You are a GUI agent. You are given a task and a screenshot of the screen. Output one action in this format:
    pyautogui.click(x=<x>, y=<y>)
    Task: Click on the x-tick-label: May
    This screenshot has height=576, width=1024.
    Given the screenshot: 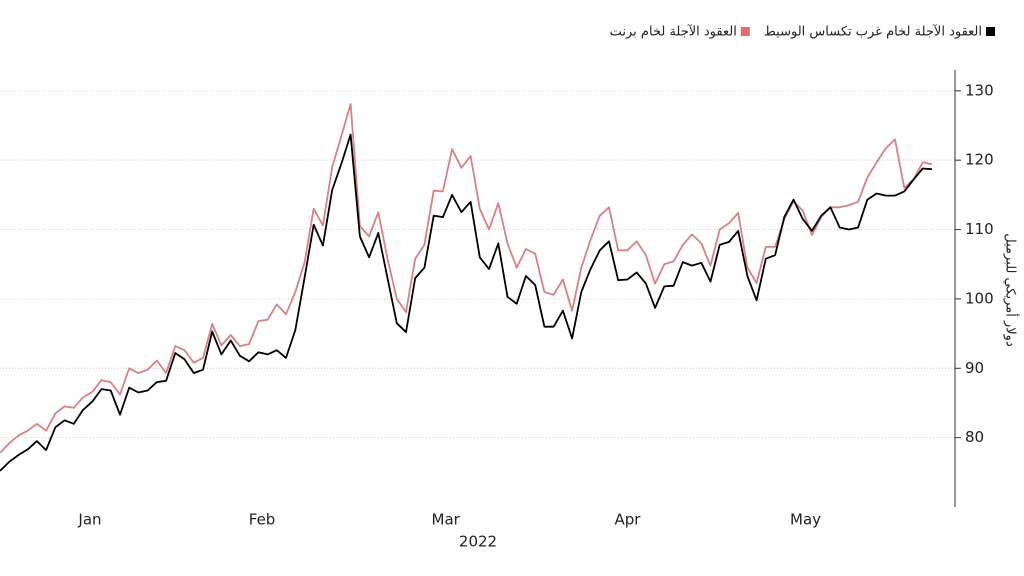 What is the action you would take?
    pyautogui.click(x=805, y=520)
    